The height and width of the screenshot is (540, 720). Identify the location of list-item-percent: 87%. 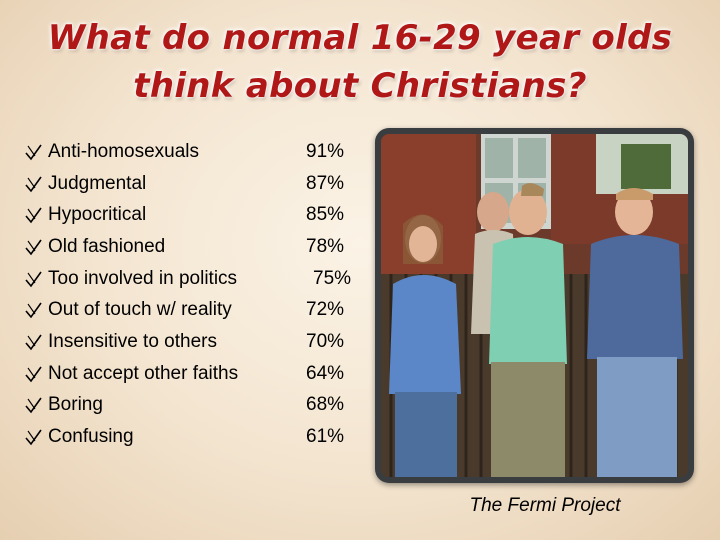
(325, 183).